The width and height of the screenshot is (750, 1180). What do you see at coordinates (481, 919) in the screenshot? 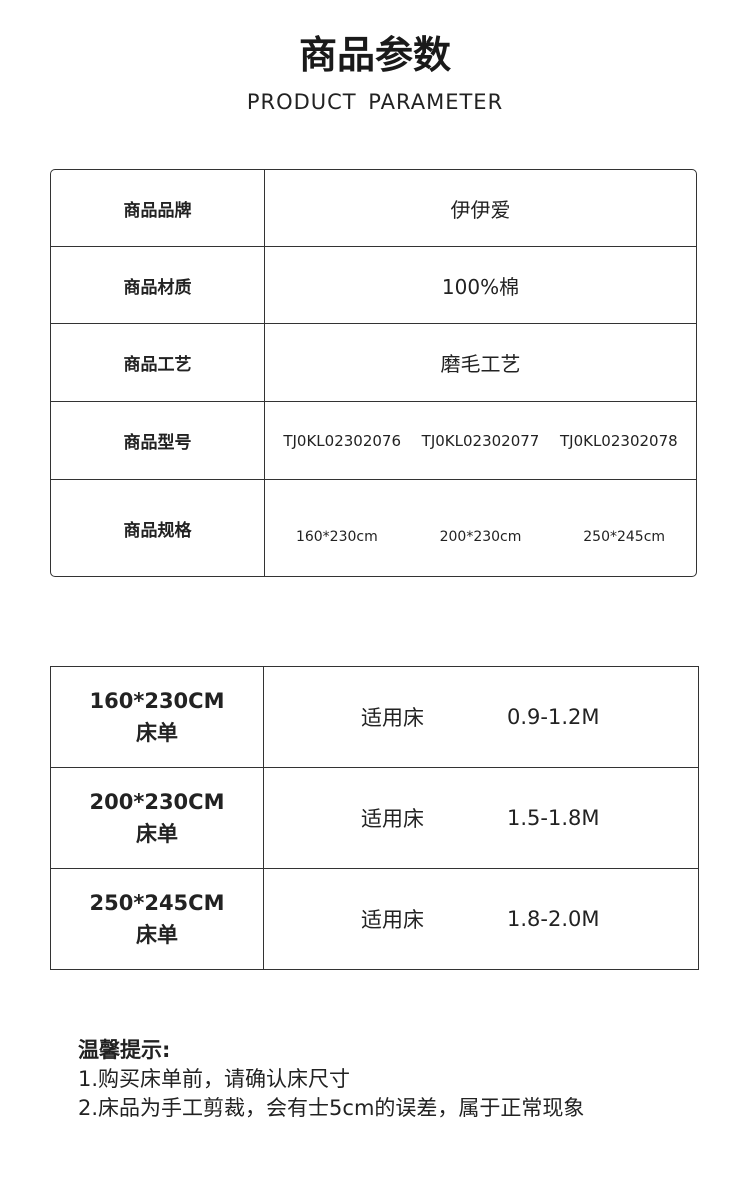
I see `bed-cell: 适用床 1.8-2.0M` at bounding box center [481, 919].